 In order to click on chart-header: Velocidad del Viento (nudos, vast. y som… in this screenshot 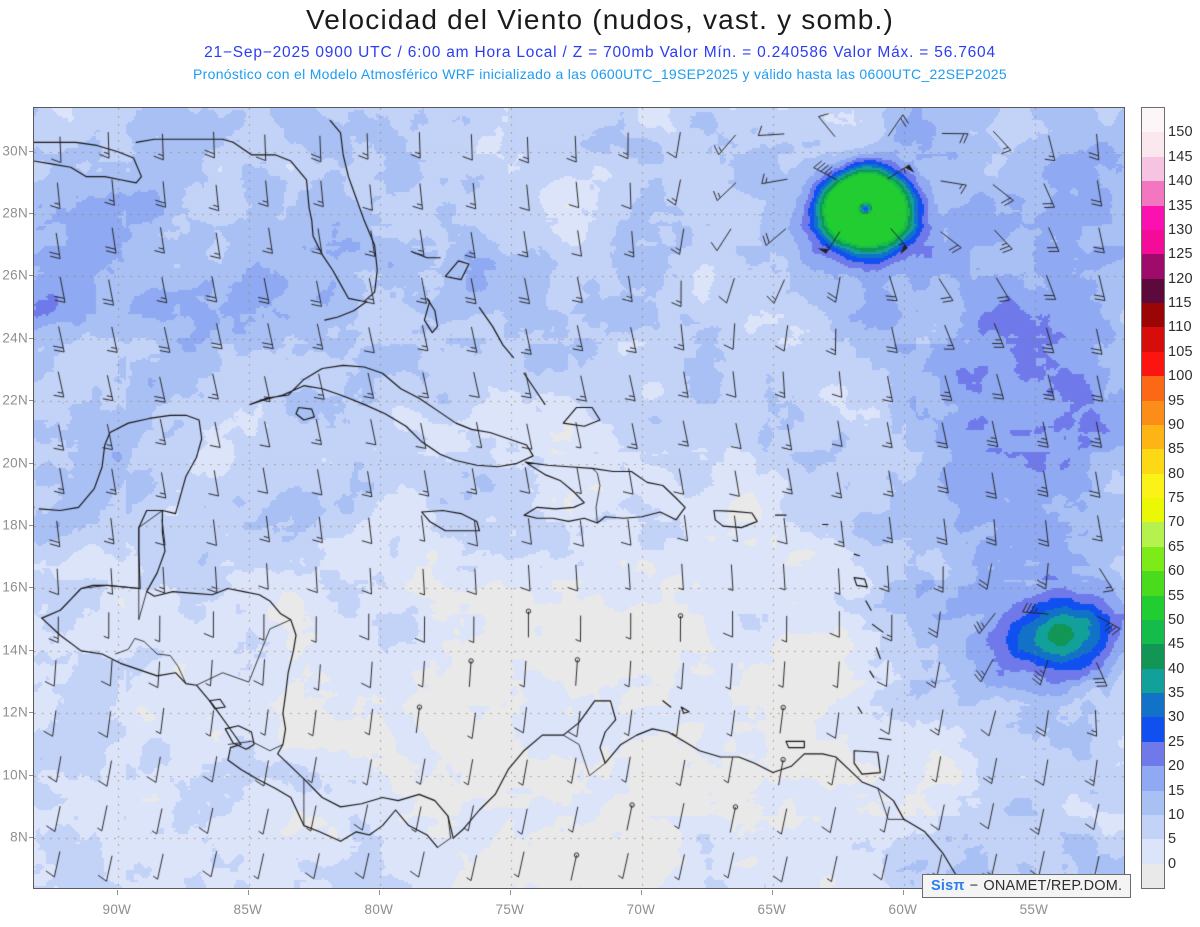, I will do `click(600, 46)`.